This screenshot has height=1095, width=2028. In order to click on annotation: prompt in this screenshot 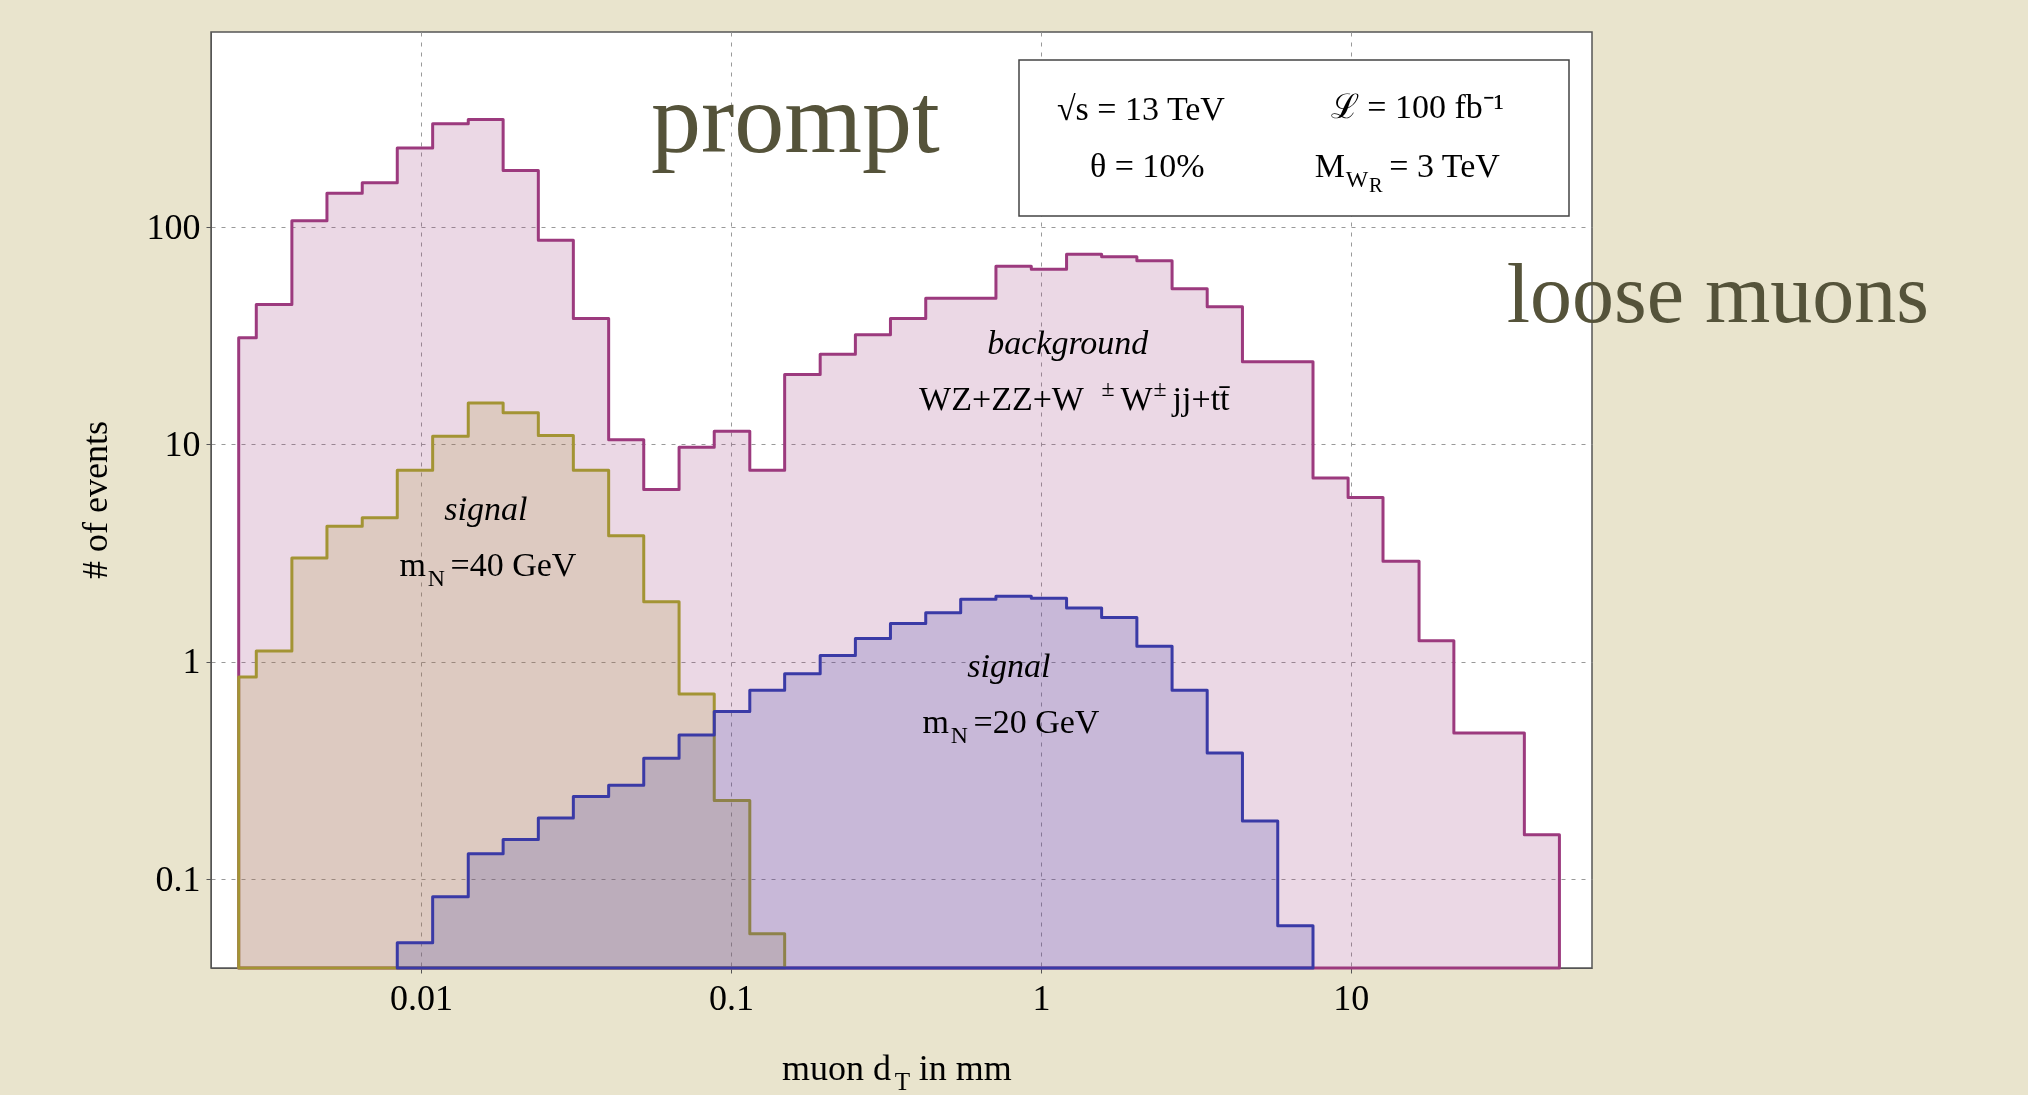, I will do `click(796, 118)`.